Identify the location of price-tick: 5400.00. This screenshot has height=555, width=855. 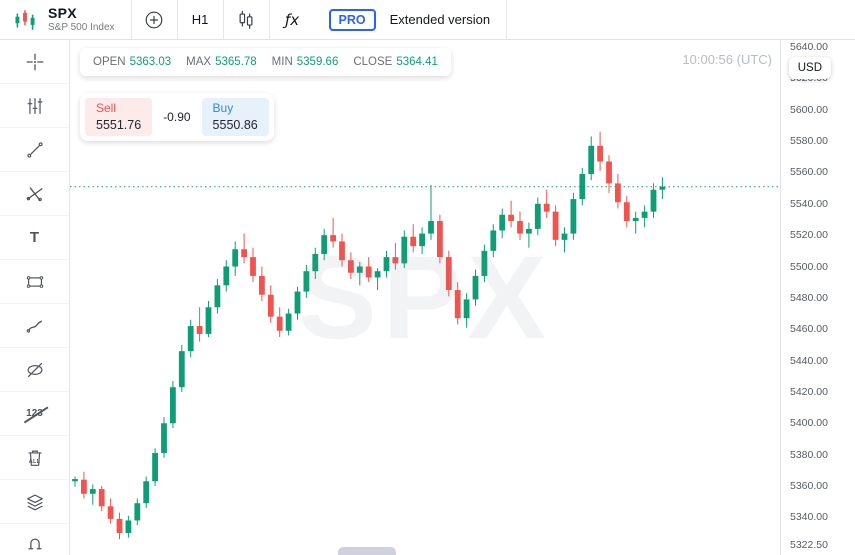
(809, 423).